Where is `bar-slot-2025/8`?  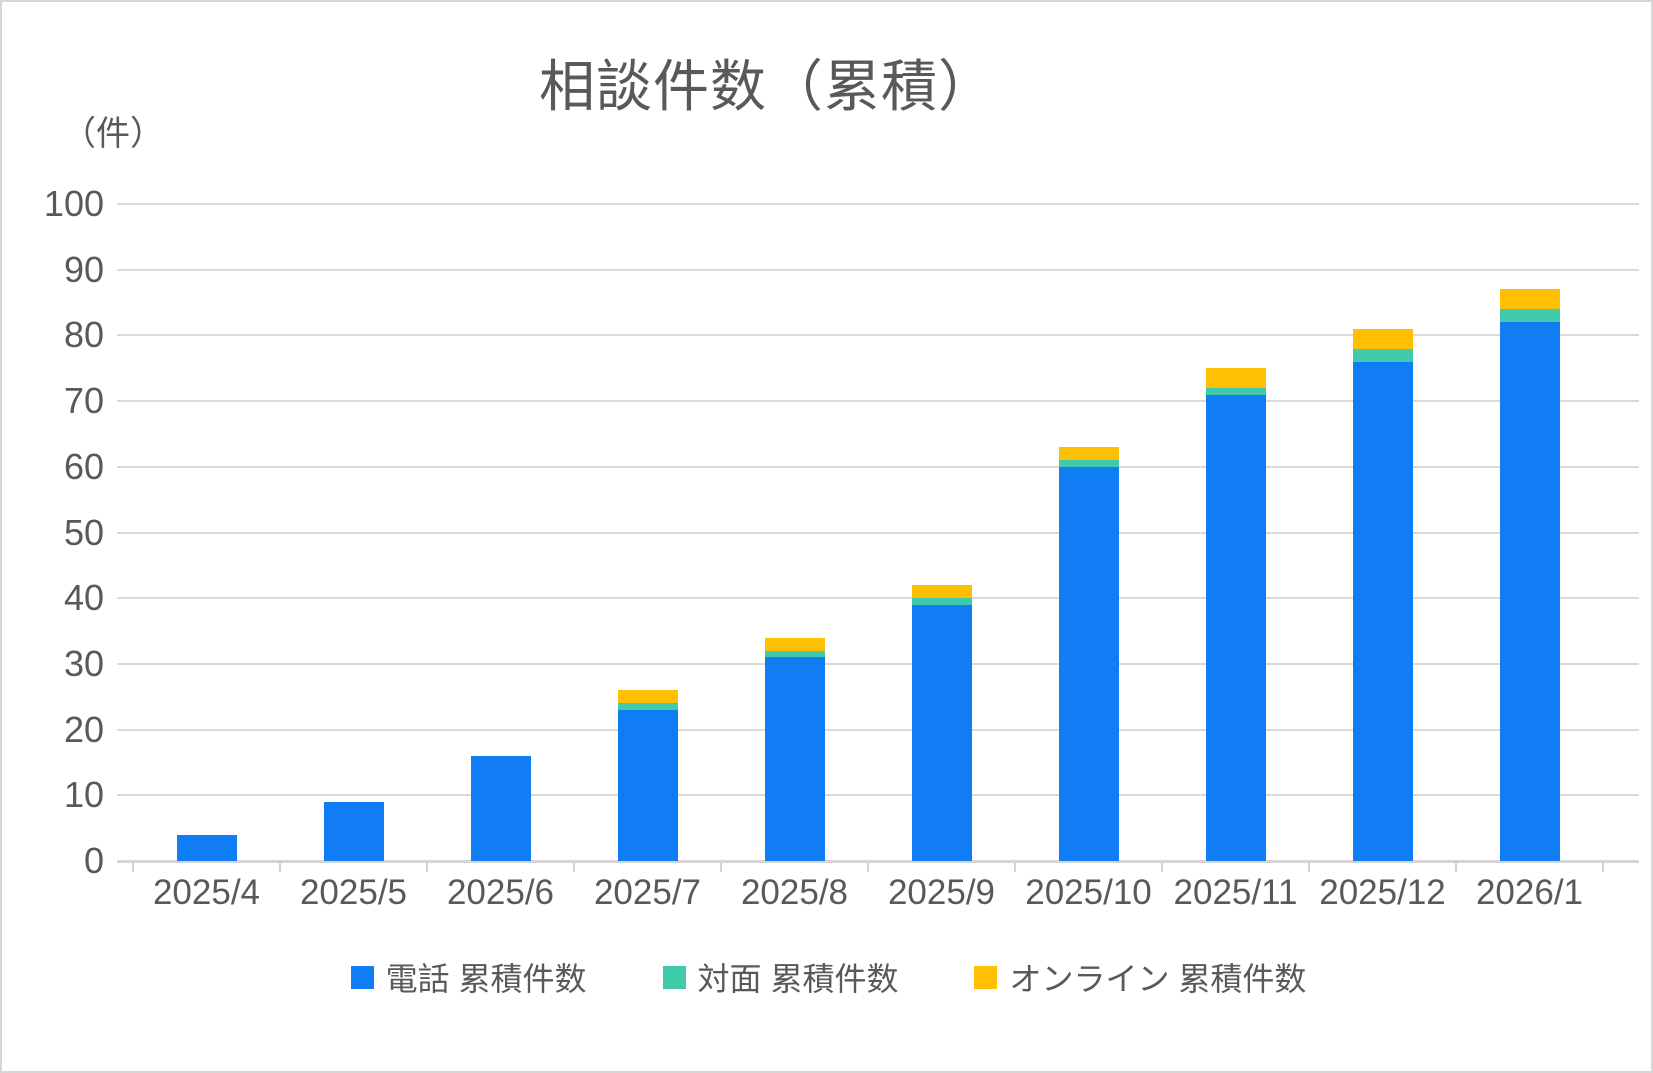 bar-slot-2025/8 is located at coordinates (794, 532).